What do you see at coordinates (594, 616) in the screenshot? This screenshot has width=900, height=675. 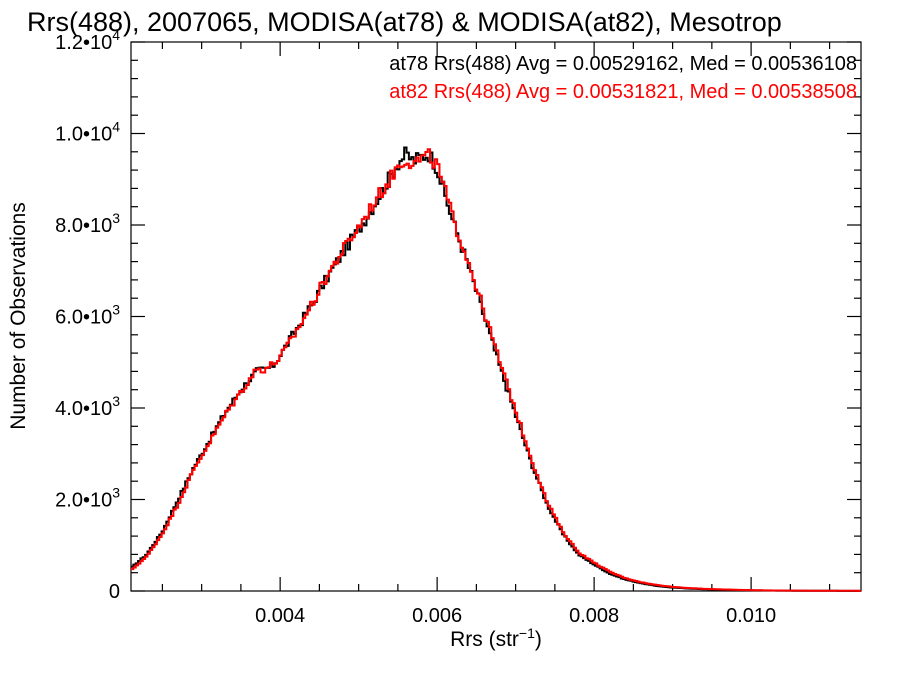 I see `x-tick-label: 0.008` at bounding box center [594, 616].